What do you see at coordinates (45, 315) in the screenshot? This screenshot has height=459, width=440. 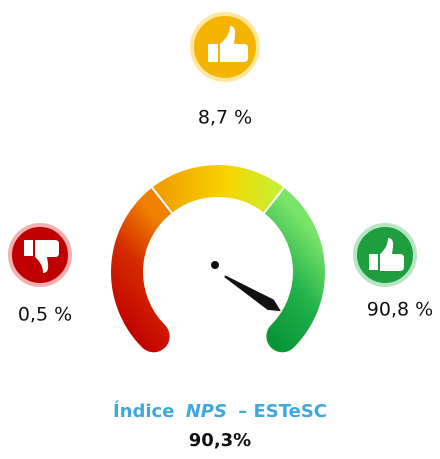 I see `detractor-label: 0,5 %` at bounding box center [45, 315].